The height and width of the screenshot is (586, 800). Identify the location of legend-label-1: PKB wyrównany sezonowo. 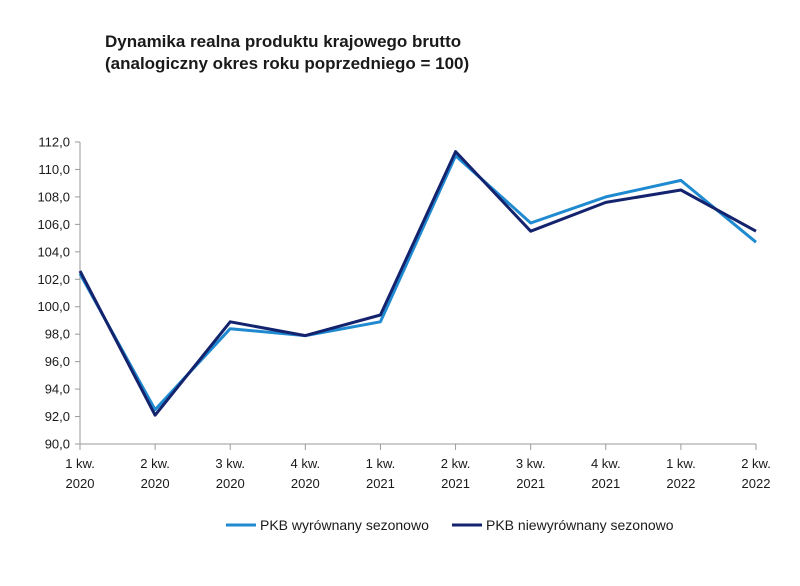
(344, 525).